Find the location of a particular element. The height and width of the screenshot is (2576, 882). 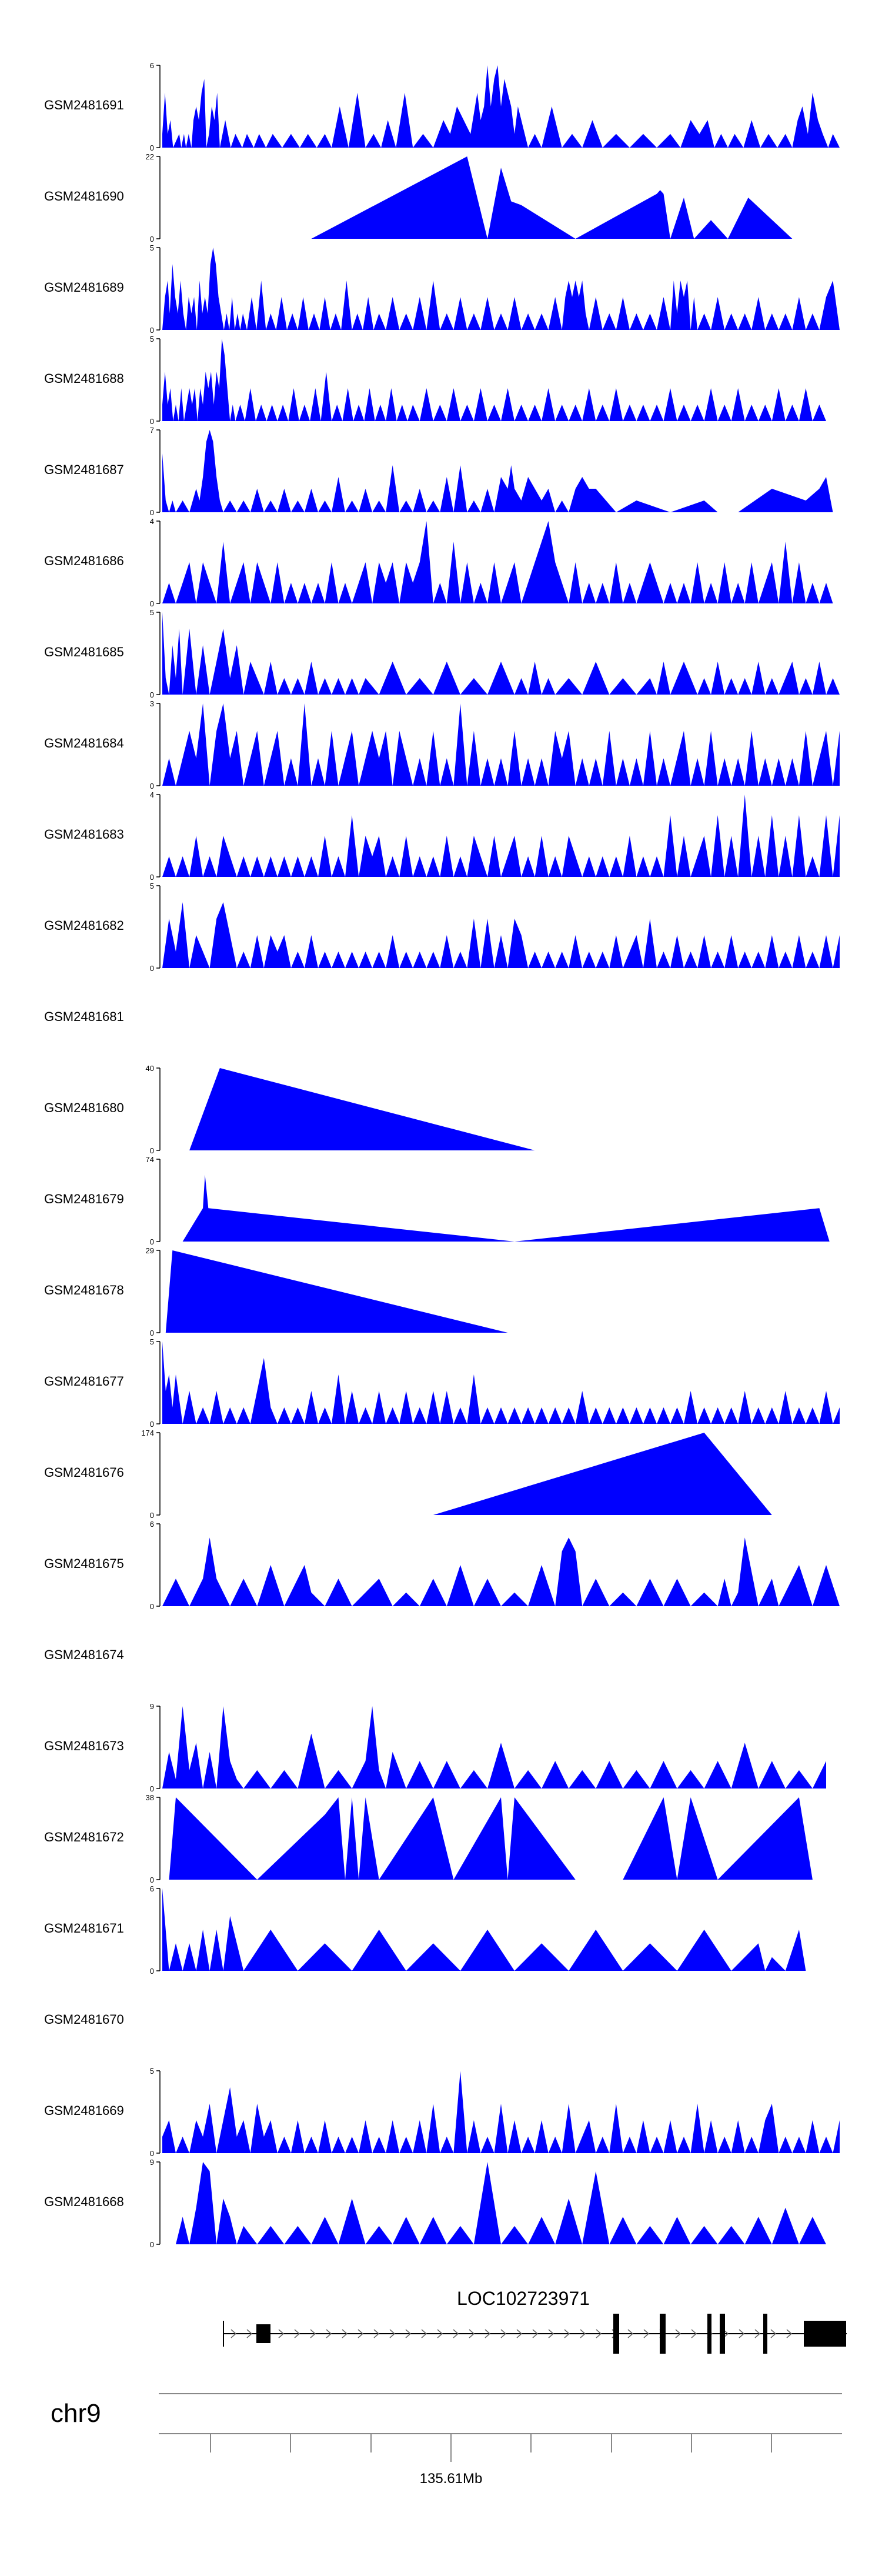

track-GSM2481675: GSM2481675 6 0 is located at coordinates (442, 1565).